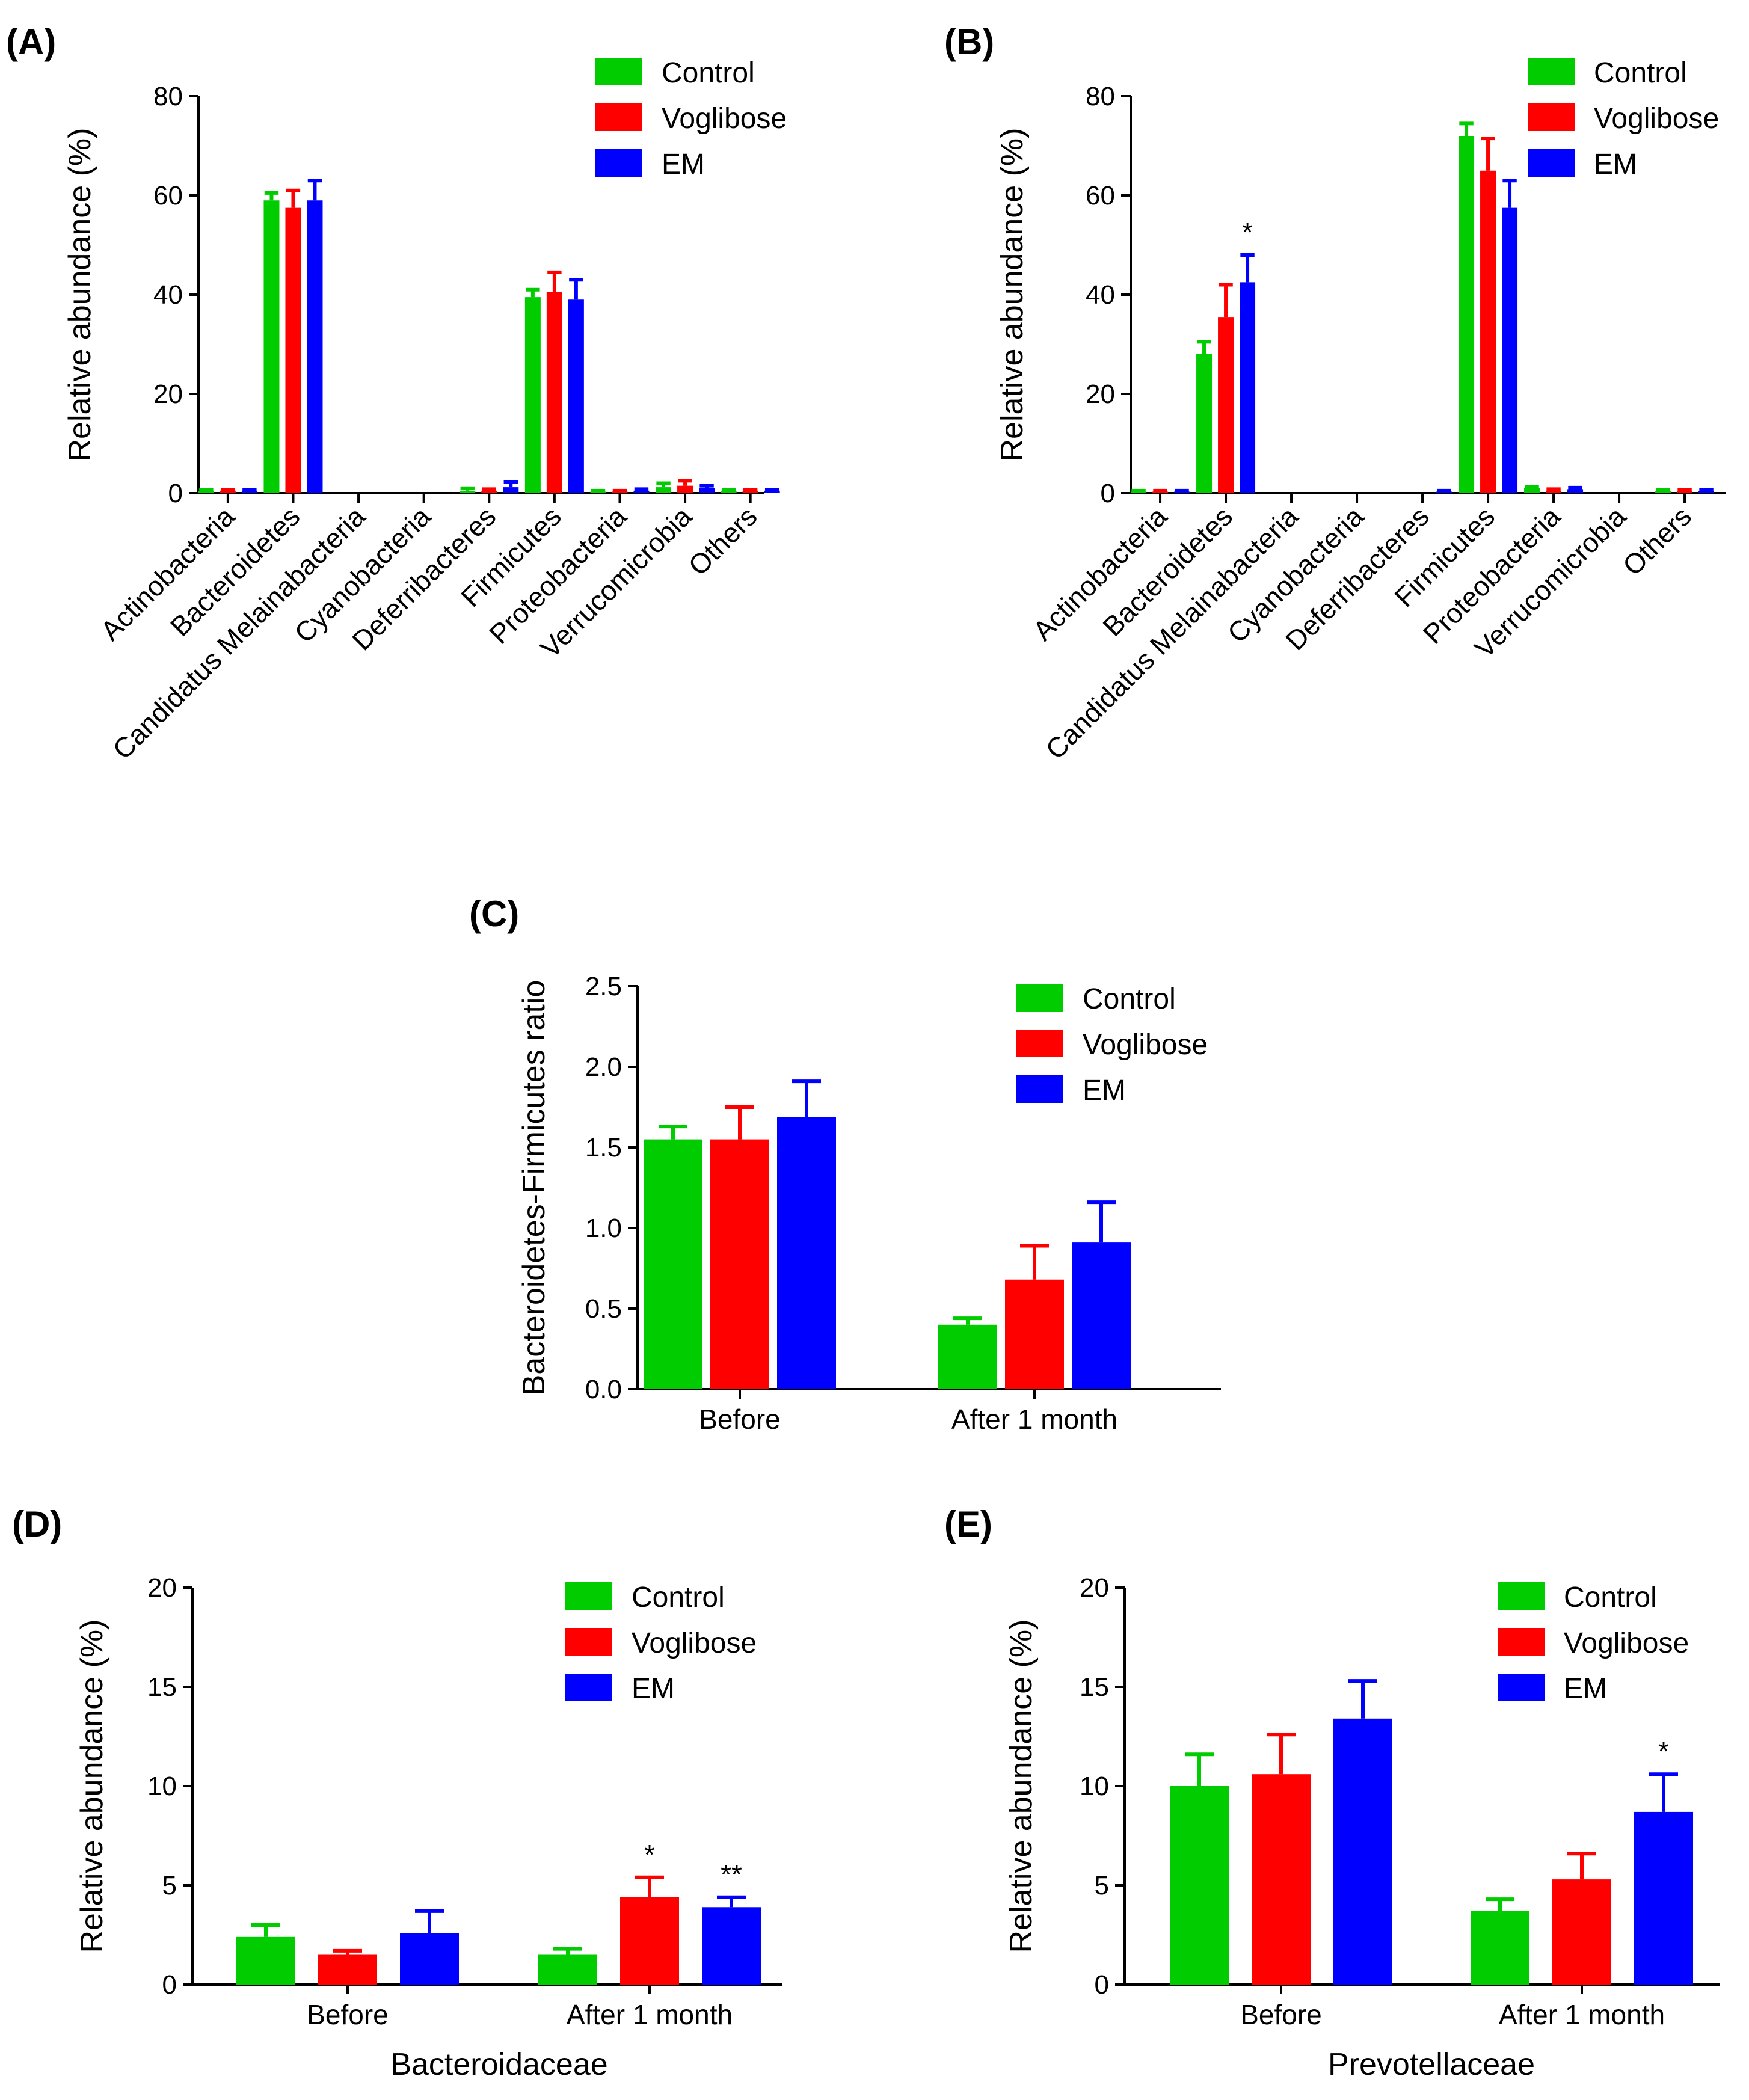 The image size is (1749, 2100). Describe the element at coordinates (603, 1309) in the screenshot. I see `y-tick-label: 0.5` at that location.